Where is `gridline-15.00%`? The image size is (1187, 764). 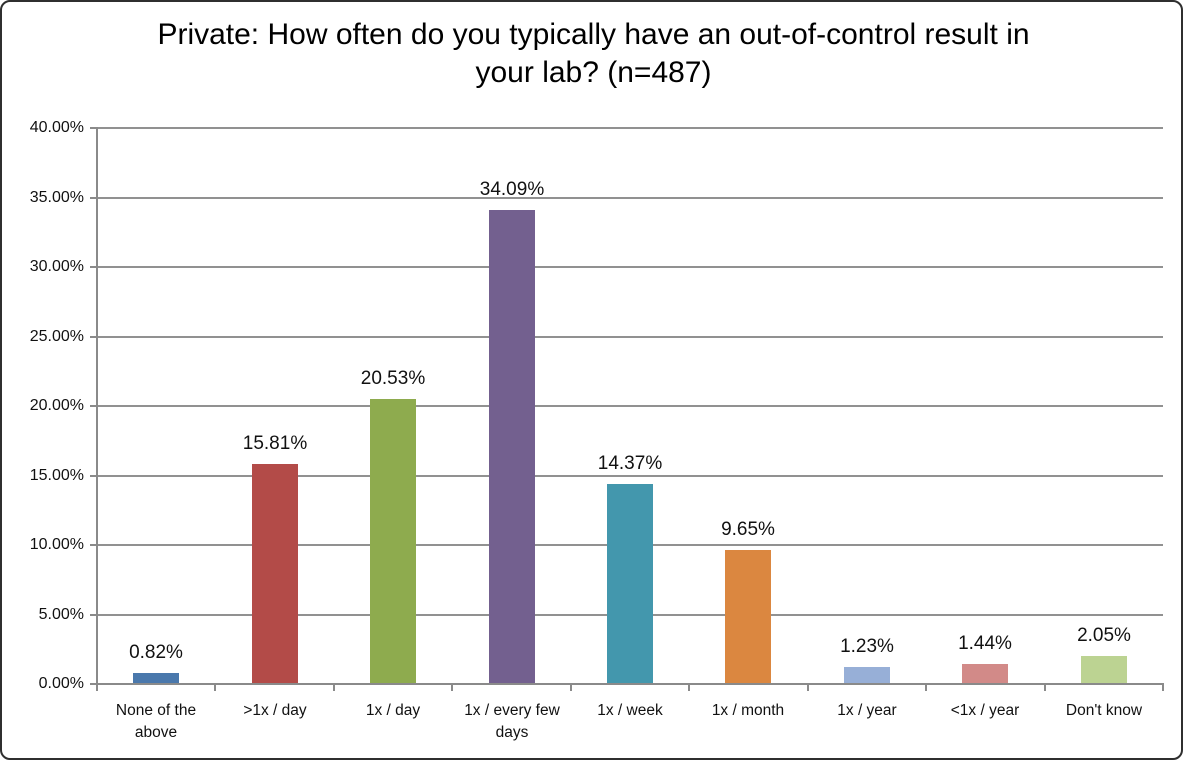
gridline-15.00% is located at coordinates (630, 476).